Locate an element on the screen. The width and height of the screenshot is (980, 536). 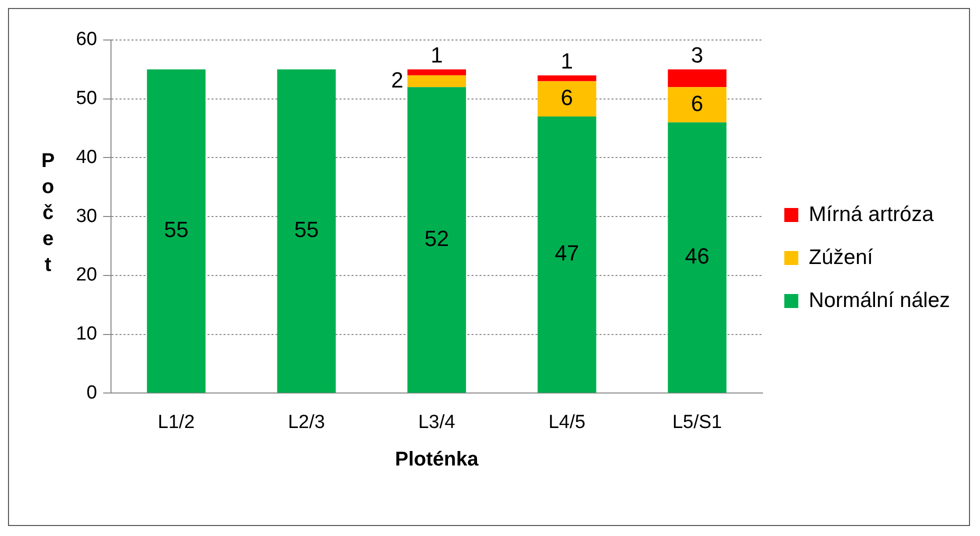
y-tick-label: 30 is located at coordinates (87, 216).